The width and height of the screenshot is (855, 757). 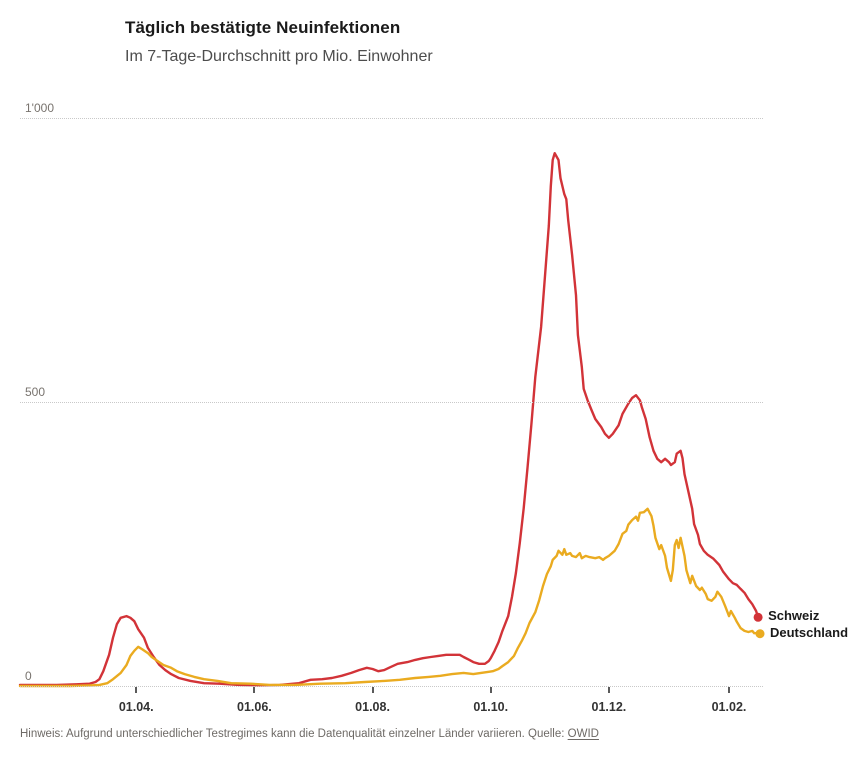 I want to click on schweiz-endpoint-dot, so click(x=758, y=617).